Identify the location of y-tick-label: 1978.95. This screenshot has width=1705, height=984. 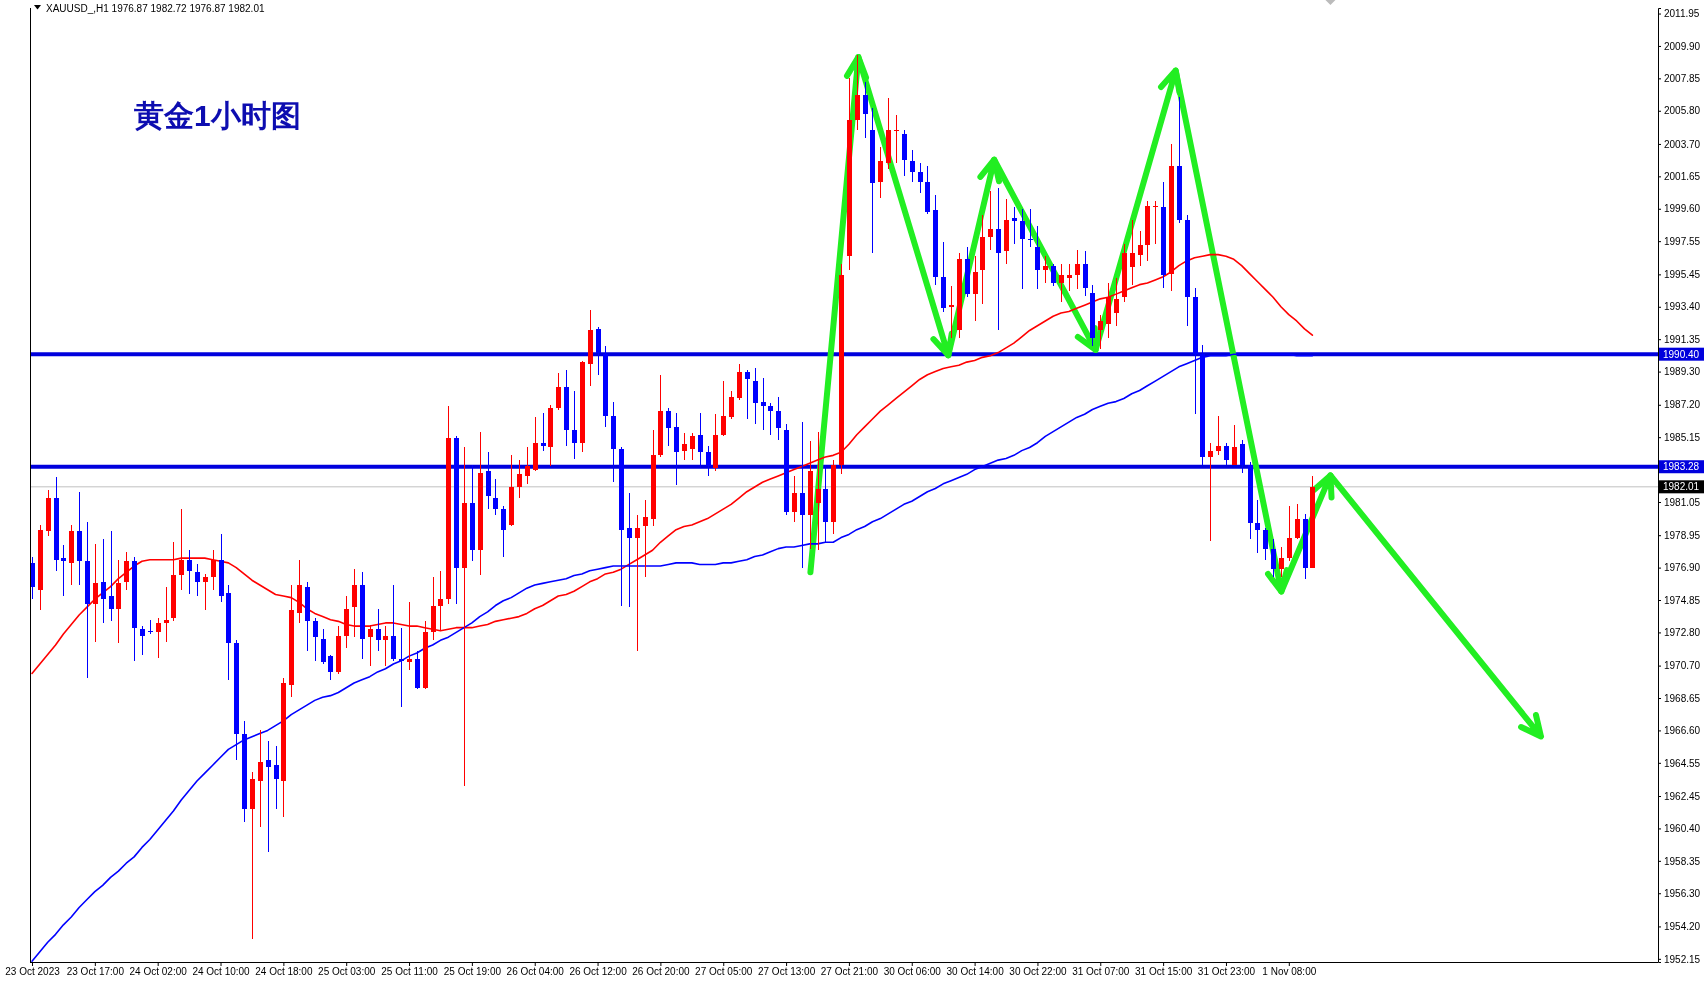
(1682, 535).